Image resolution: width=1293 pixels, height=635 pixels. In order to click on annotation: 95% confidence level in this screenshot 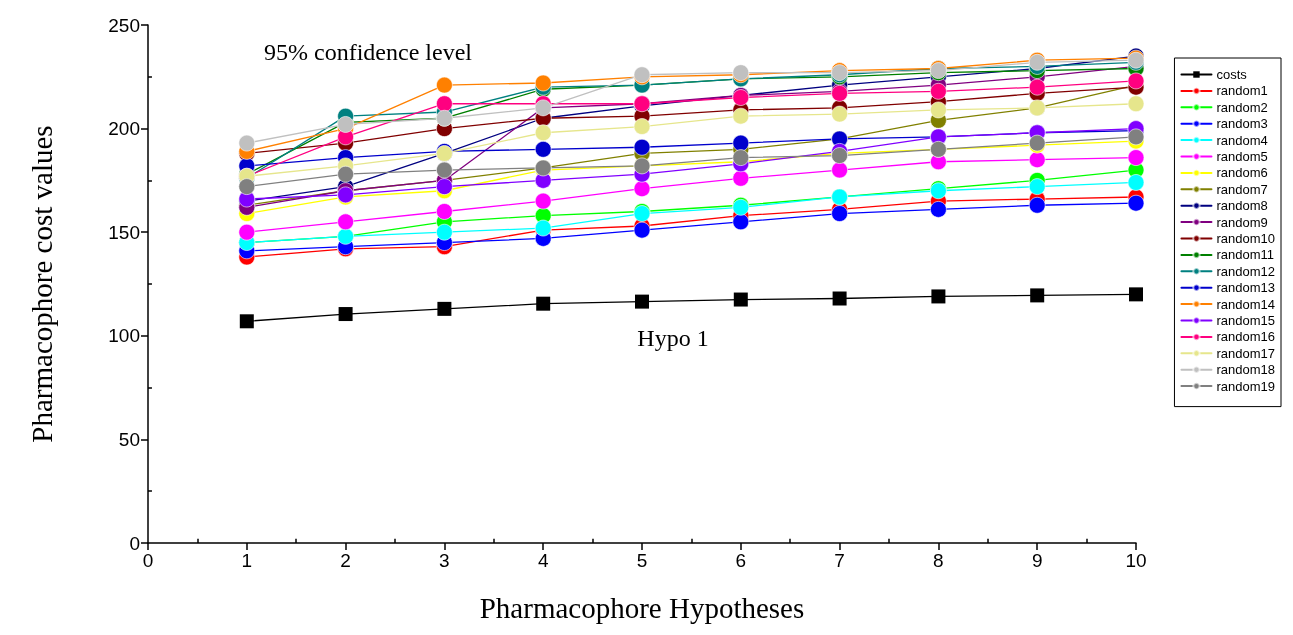, I will do `click(368, 52)`.